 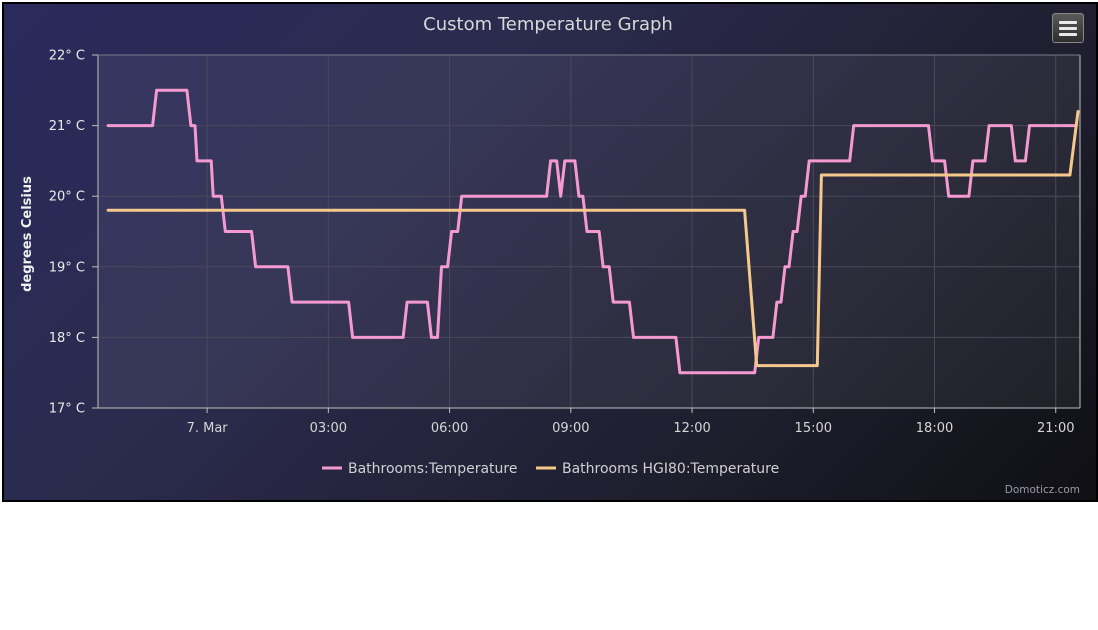 What do you see at coordinates (670, 469) in the screenshot?
I see `legend-label: Bathrooms HGI80:Temperature` at bounding box center [670, 469].